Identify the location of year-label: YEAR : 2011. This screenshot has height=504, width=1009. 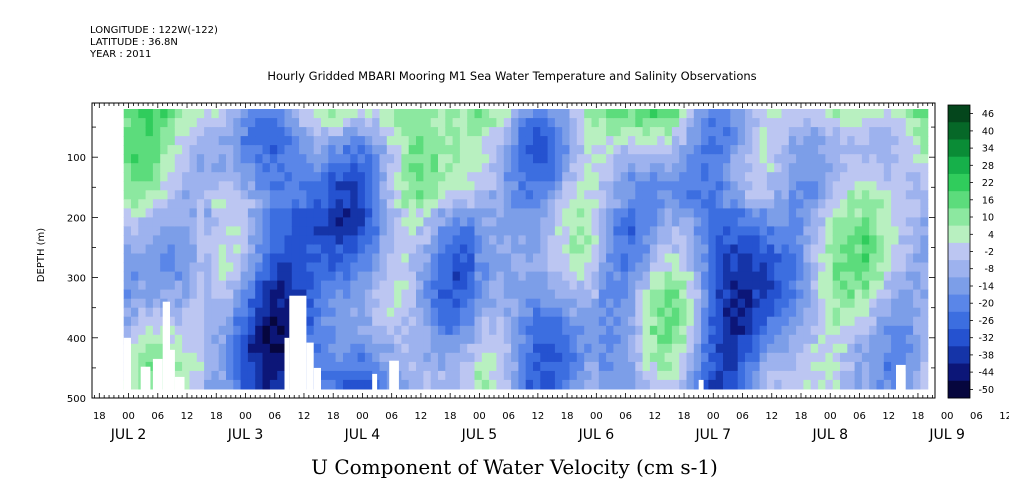
(121, 54).